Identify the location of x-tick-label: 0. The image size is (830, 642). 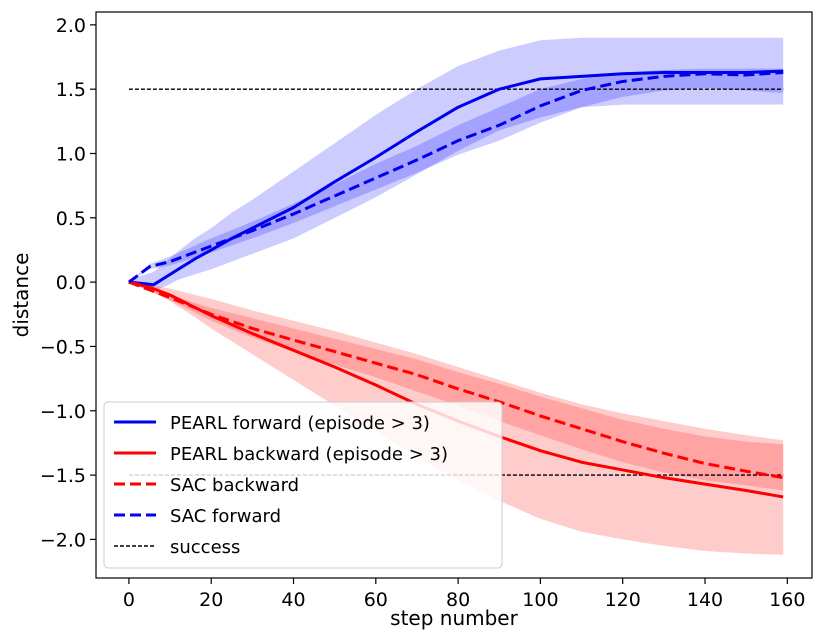
(129, 600).